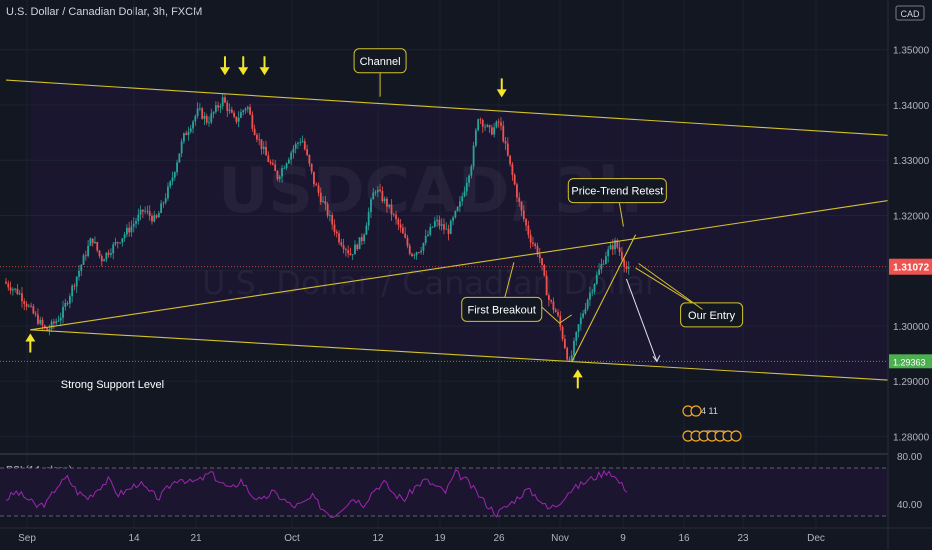 Image resolution: width=932 pixels, height=550 pixels. What do you see at coordinates (316, 494) in the screenshot?
I see `rsi-line` at bounding box center [316, 494].